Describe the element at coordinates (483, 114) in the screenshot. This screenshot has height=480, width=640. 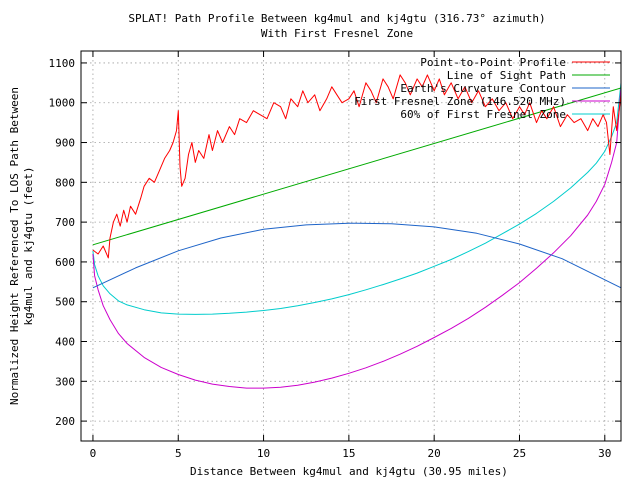
I see `legend-label-60-of-first-fresnel-zone: 60% of First Fresnel Zone` at that location.